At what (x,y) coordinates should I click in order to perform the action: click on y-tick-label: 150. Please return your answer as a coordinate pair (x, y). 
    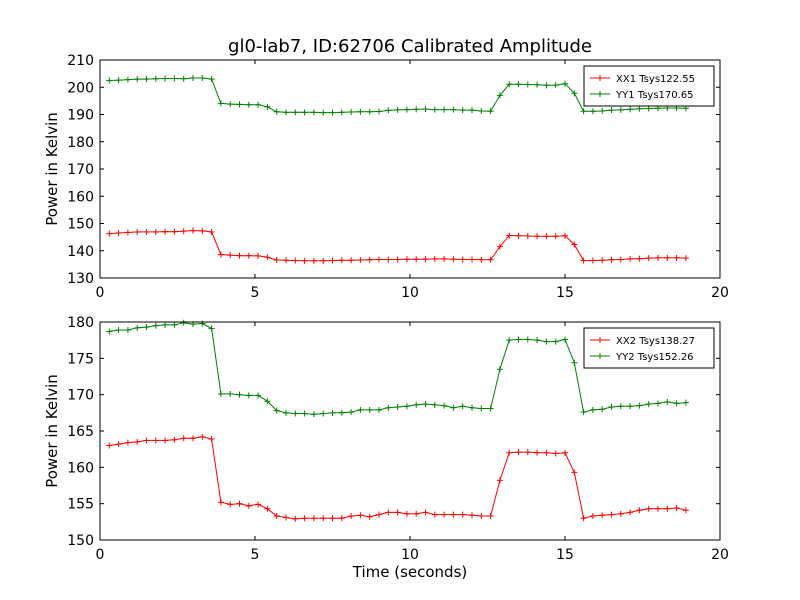
    Looking at the image, I should click on (80, 541).